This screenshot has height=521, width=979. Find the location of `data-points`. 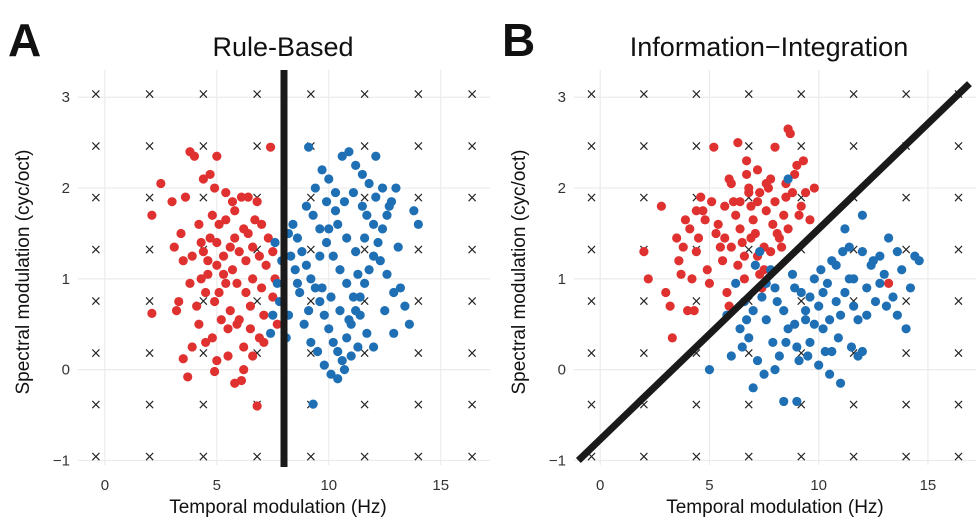

data-points is located at coordinates (285, 276).